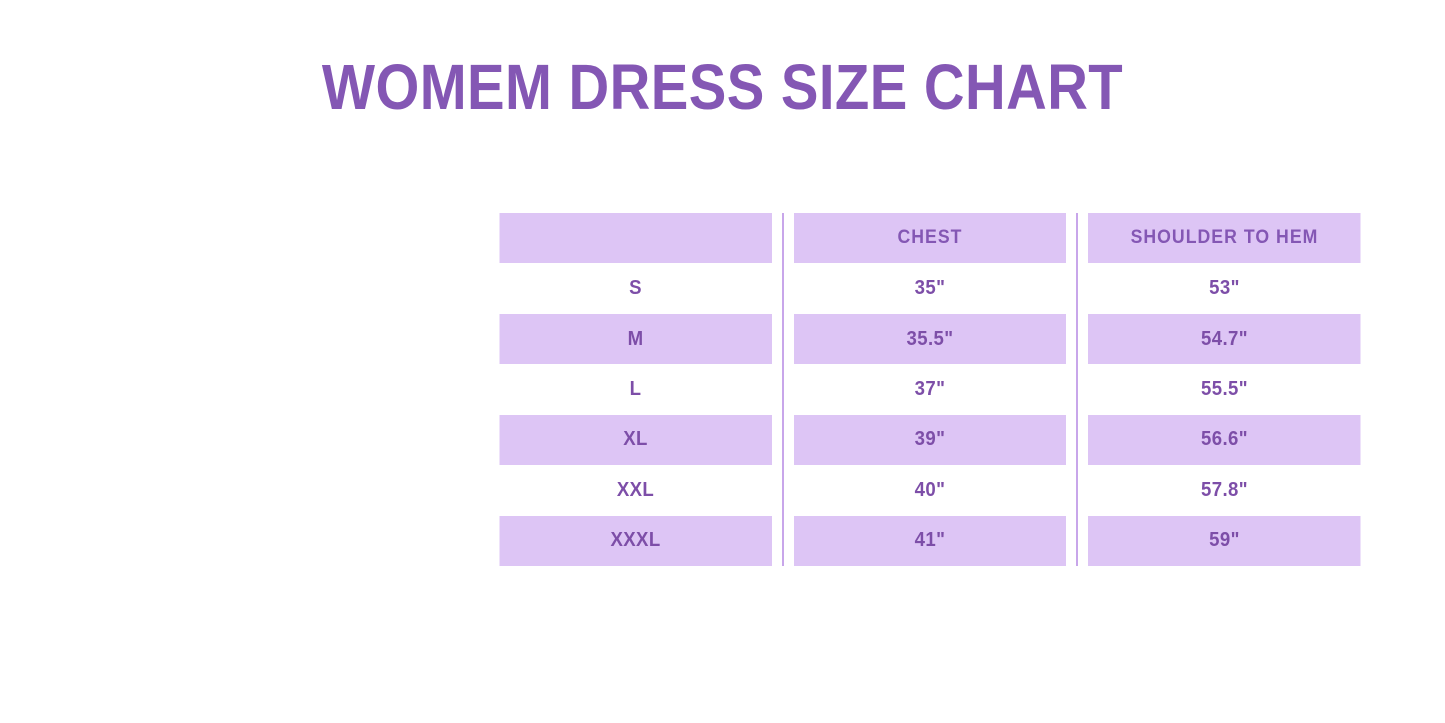 Image resolution: width=1445 pixels, height=723 pixels. I want to click on cell-shoulder-to-hem: 54.7", so click(1223, 339).